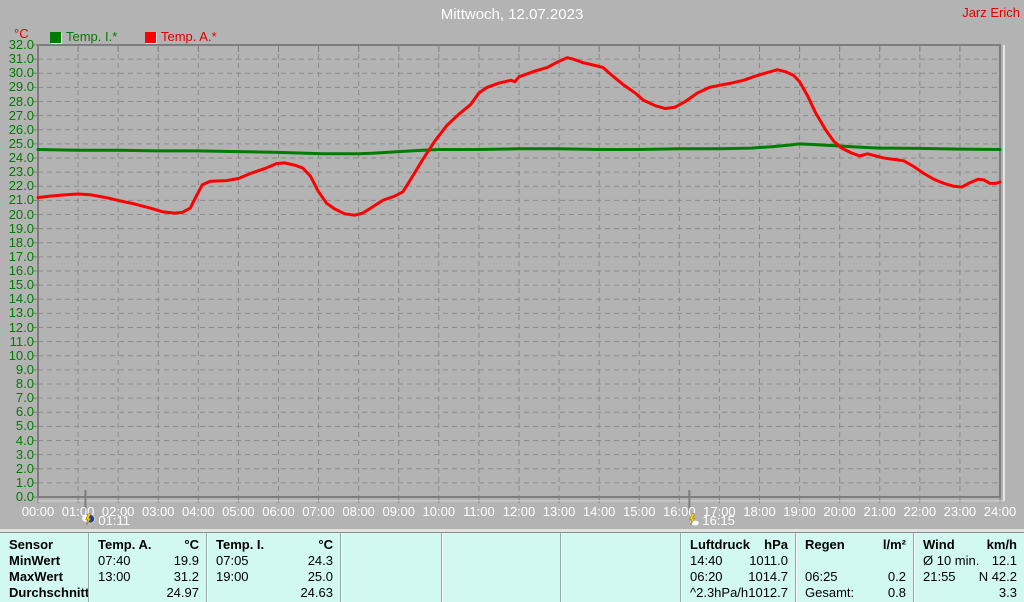 Image resolution: width=1024 pixels, height=602 pixels. What do you see at coordinates (92, 36) in the screenshot?
I see `legend-label-temp-i: Temp. I.*` at bounding box center [92, 36].